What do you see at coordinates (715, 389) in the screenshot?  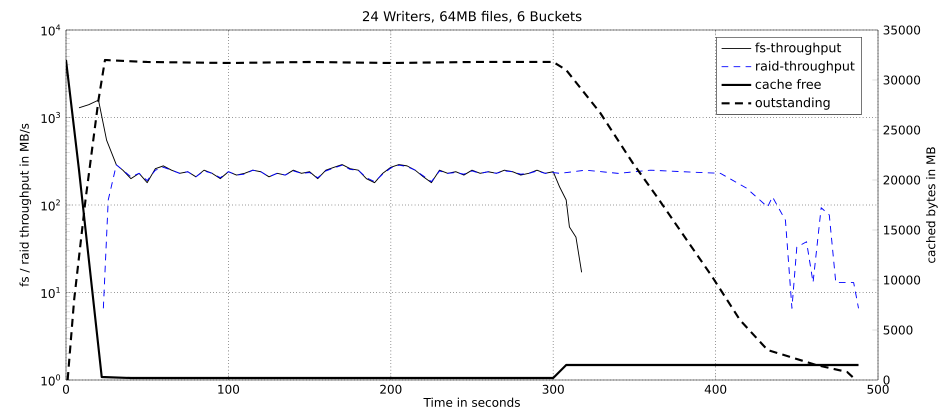 I see `x-tick-label: 400` at bounding box center [715, 389].